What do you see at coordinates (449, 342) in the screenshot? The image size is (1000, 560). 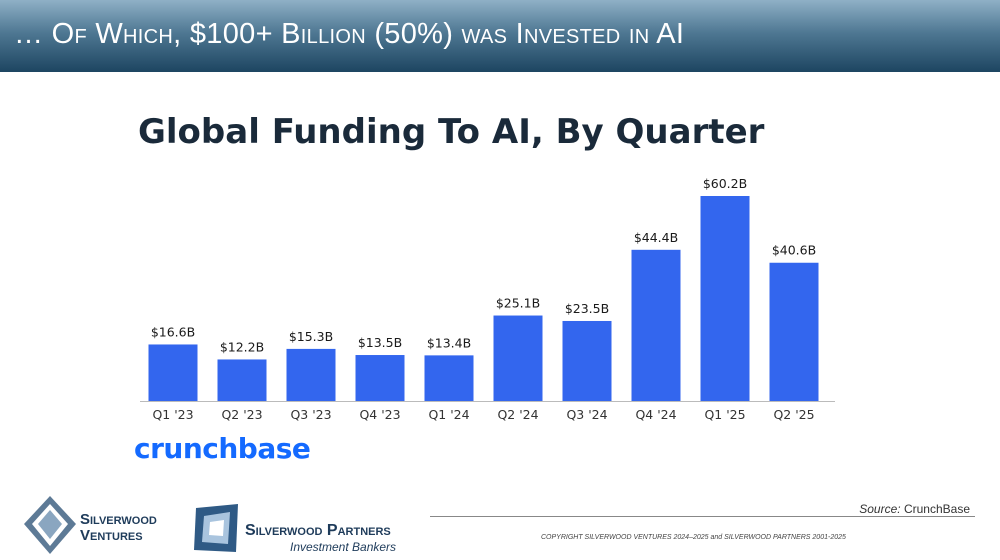 I see `data-label: $13.4B` at bounding box center [449, 342].